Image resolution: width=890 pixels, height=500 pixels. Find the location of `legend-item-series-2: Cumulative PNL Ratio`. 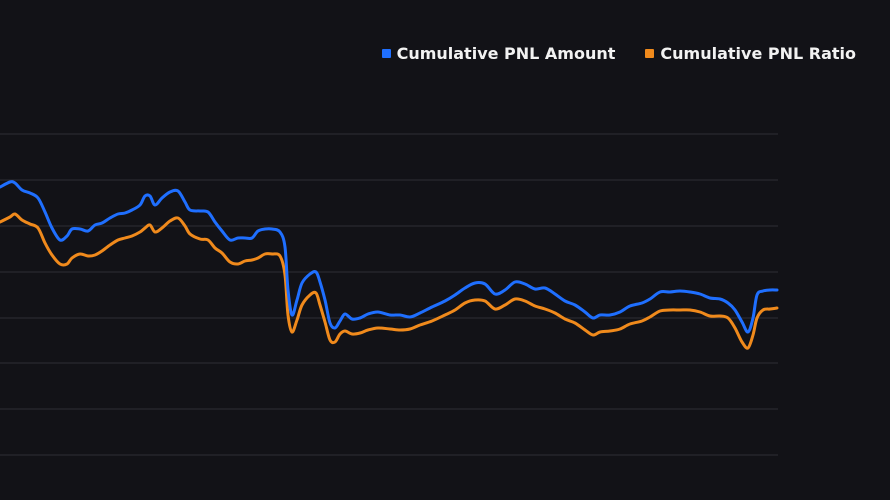

legend-item-series-2: Cumulative PNL Ratio is located at coordinates (750, 53).